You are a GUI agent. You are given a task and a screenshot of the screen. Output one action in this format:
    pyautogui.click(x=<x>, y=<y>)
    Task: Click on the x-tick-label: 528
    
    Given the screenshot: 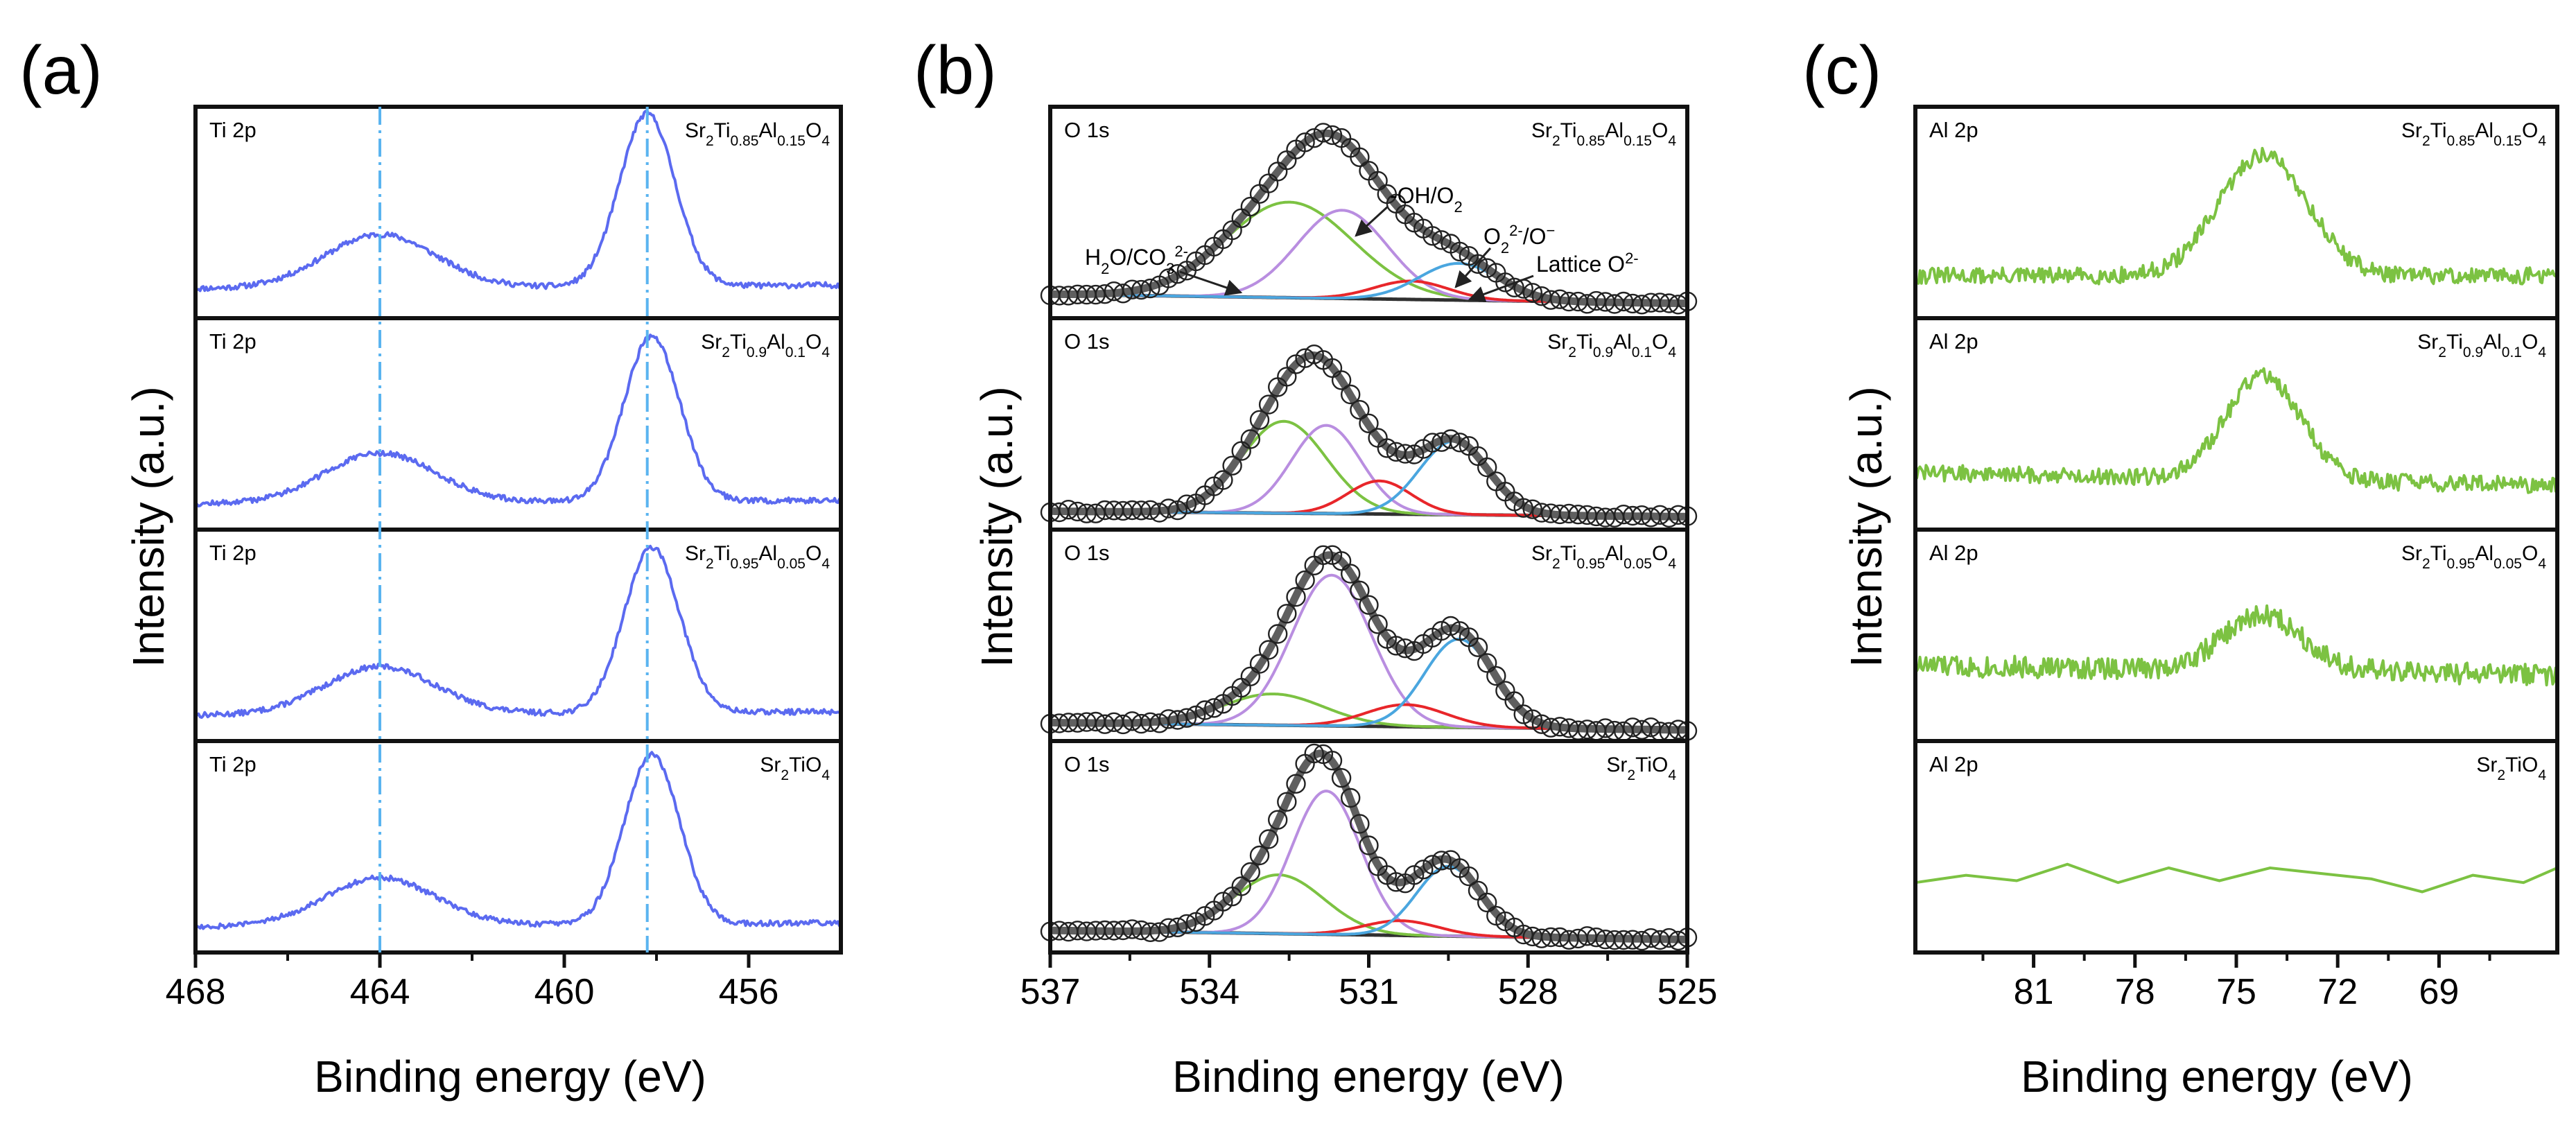 What is the action you would take?
    pyautogui.click(x=1528, y=992)
    